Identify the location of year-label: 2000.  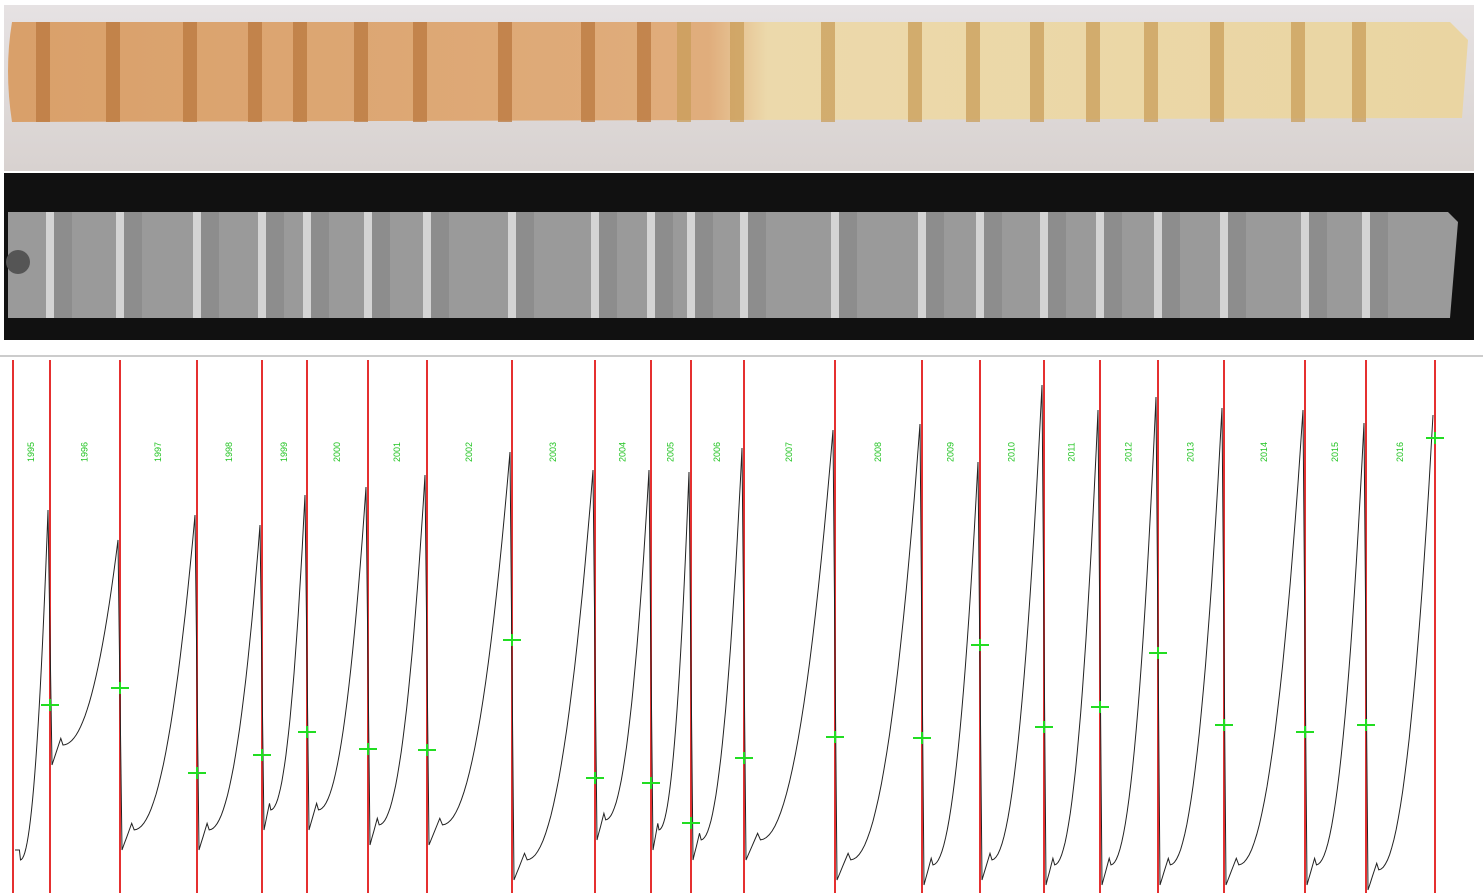
(337, 452).